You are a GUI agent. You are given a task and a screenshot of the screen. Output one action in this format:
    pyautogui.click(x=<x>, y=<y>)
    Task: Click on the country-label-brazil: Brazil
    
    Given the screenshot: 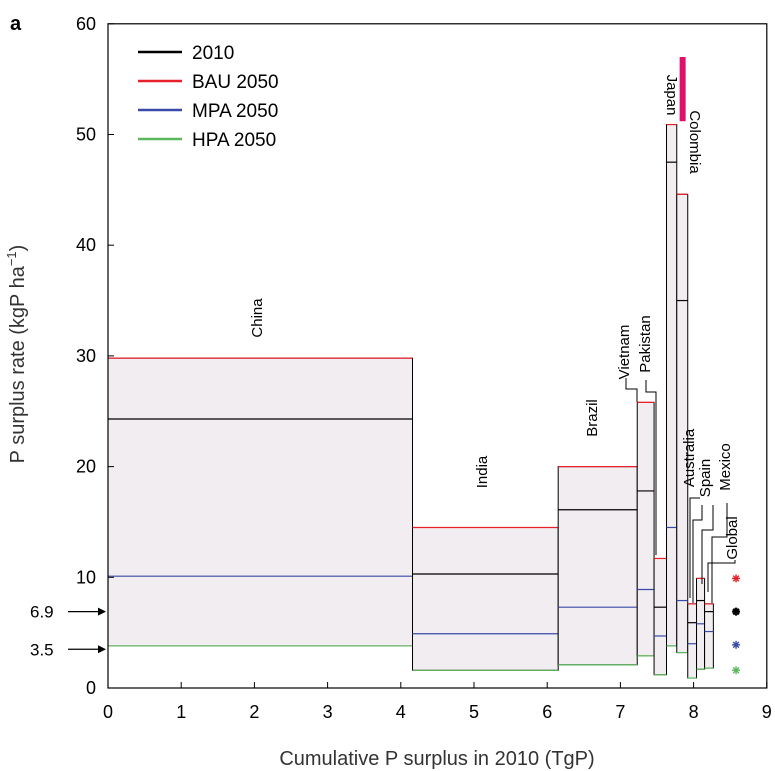 What is the action you would take?
    pyautogui.click(x=592, y=418)
    